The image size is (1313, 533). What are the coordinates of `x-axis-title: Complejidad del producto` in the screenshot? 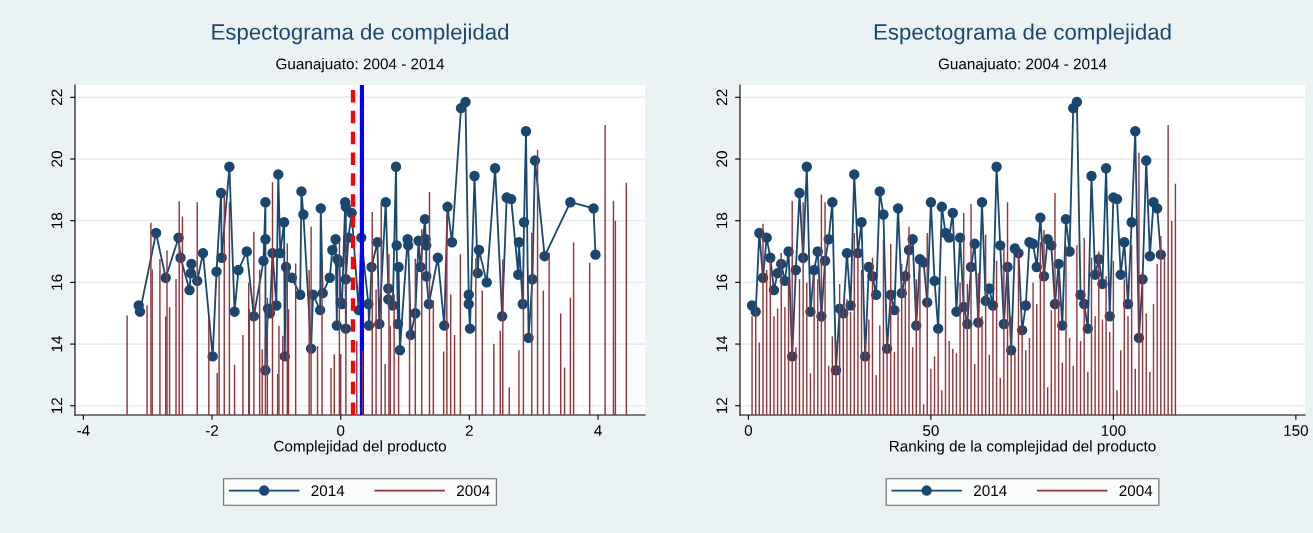 It's located at (360, 447).